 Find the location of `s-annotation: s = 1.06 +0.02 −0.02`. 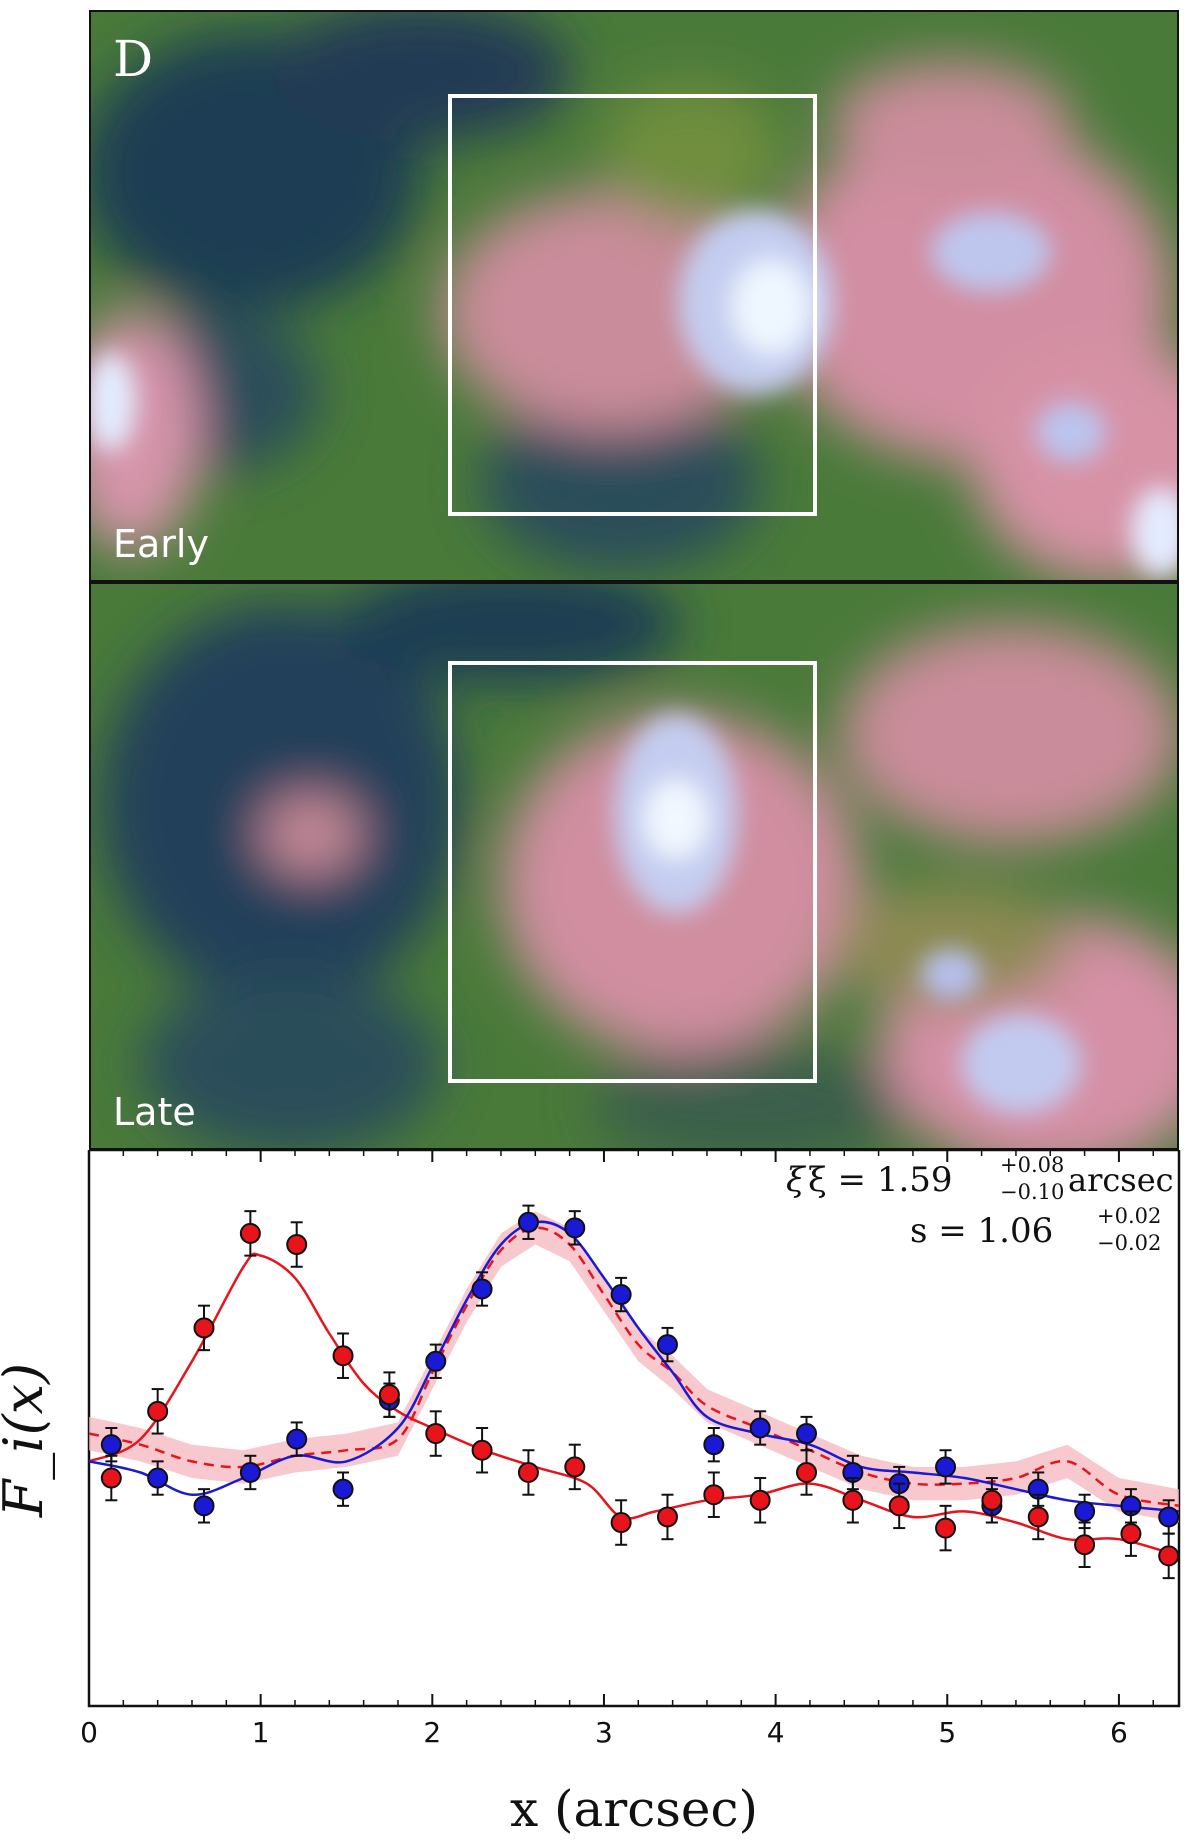

s-annotation: s = 1.06 +0.02 −0.02 is located at coordinates (1035, 1229).